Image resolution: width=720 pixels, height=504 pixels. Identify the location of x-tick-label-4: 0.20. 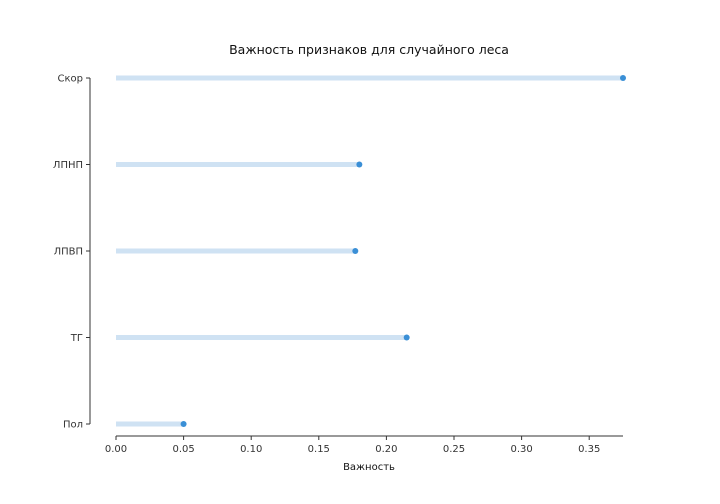
(386, 449).